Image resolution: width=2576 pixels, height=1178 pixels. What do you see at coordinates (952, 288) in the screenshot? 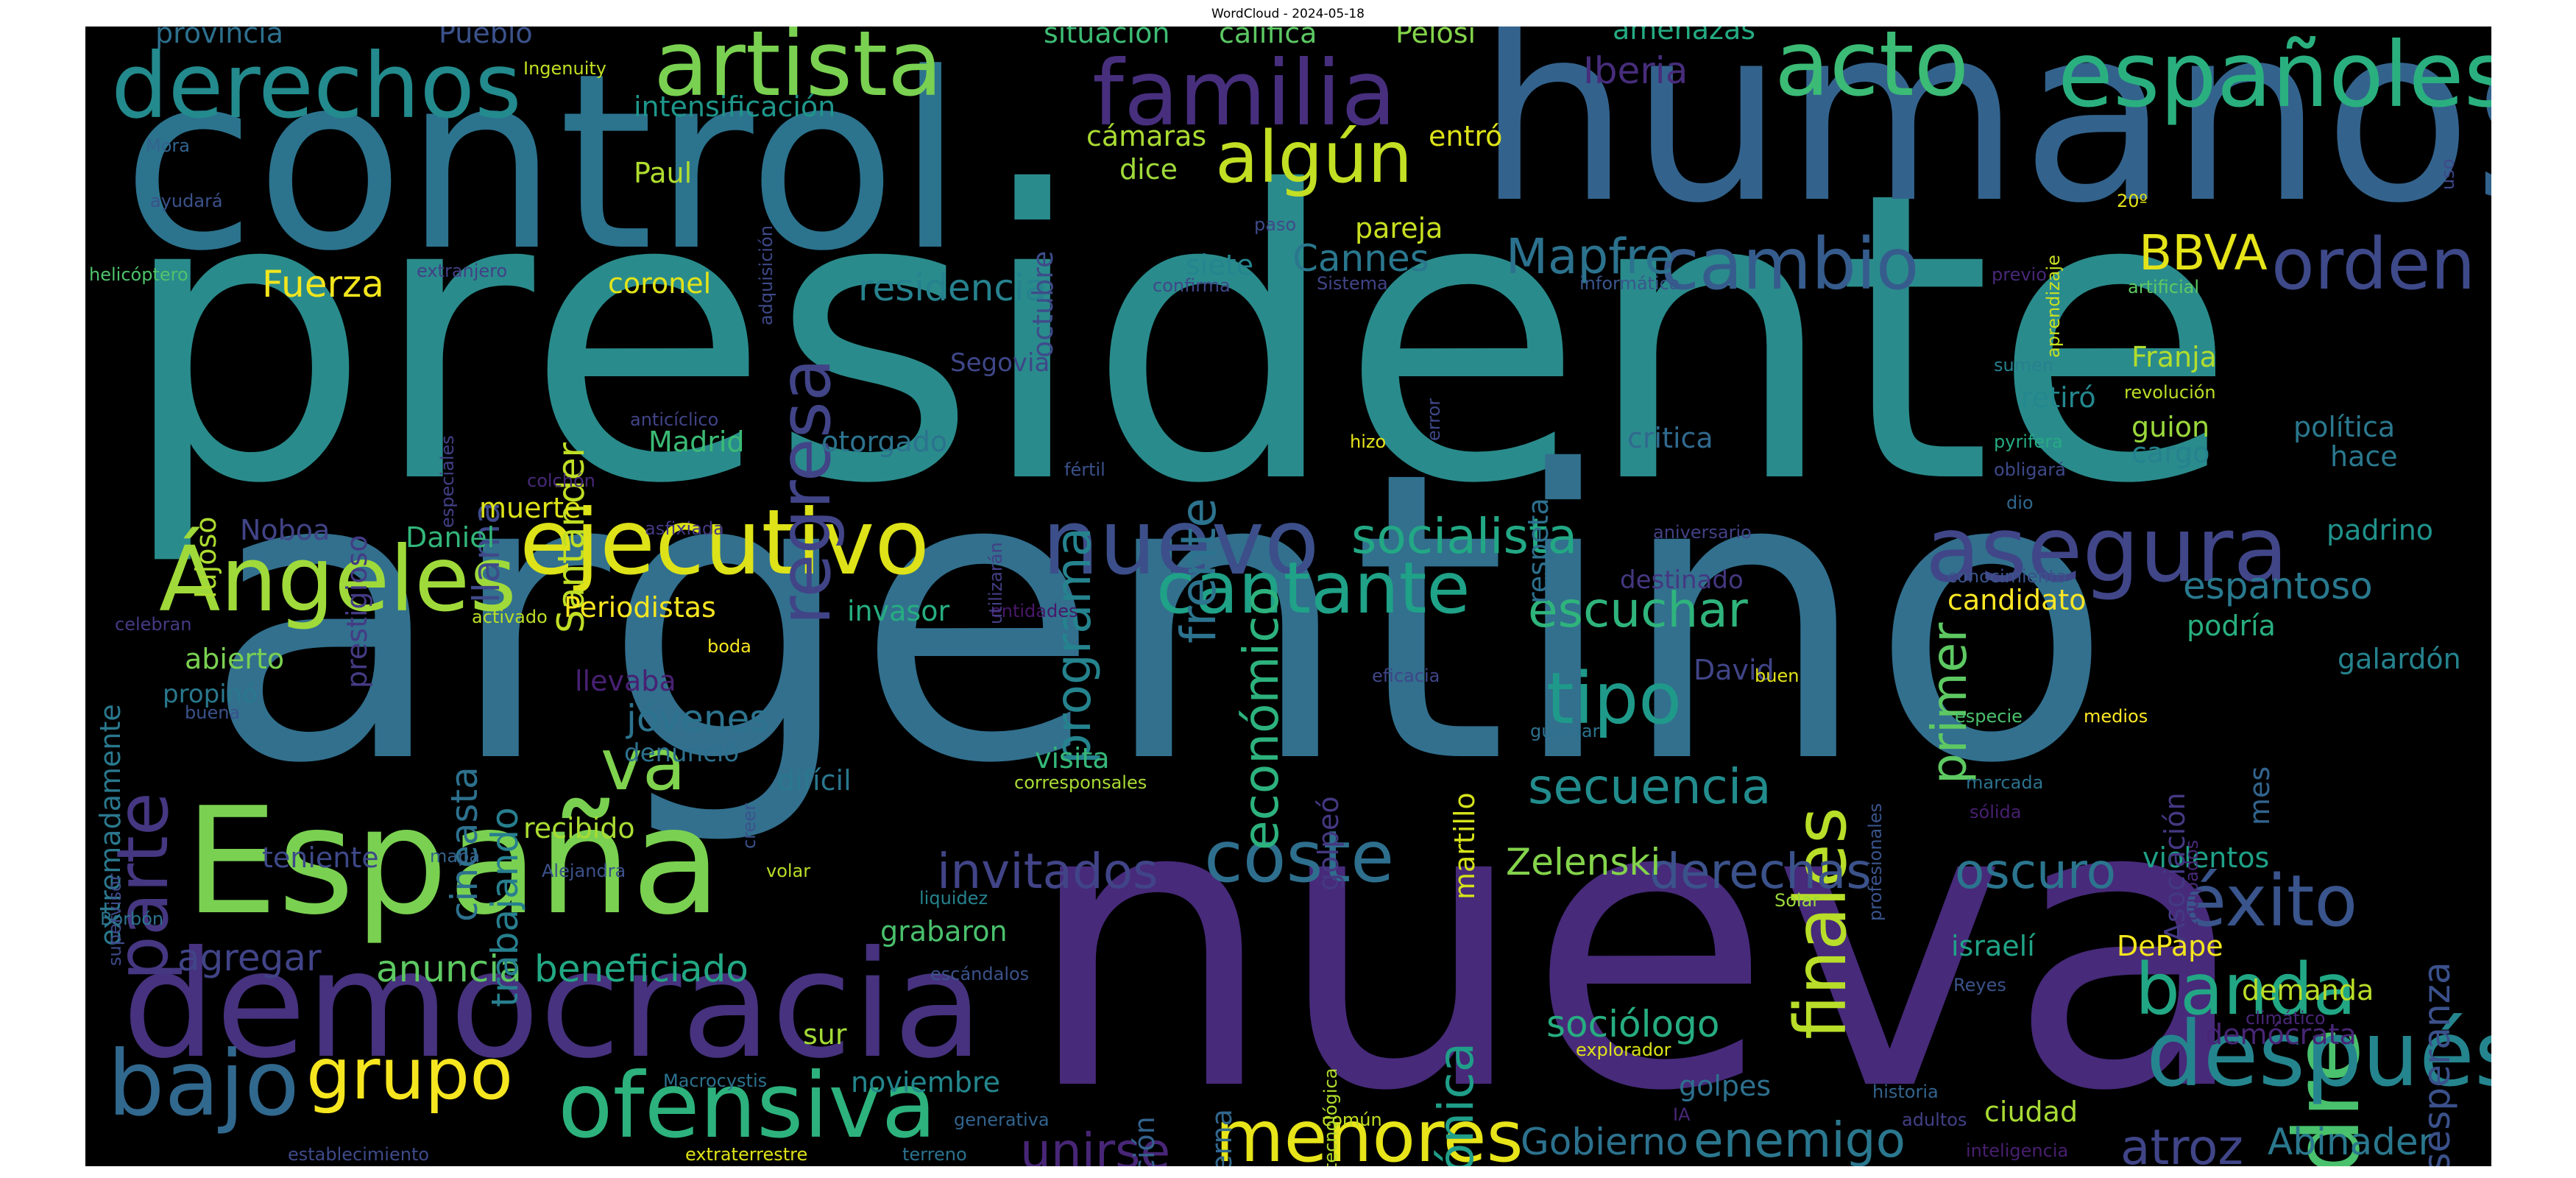
I see `word-cloud-word: residencia` at bounding box center [952, 288].